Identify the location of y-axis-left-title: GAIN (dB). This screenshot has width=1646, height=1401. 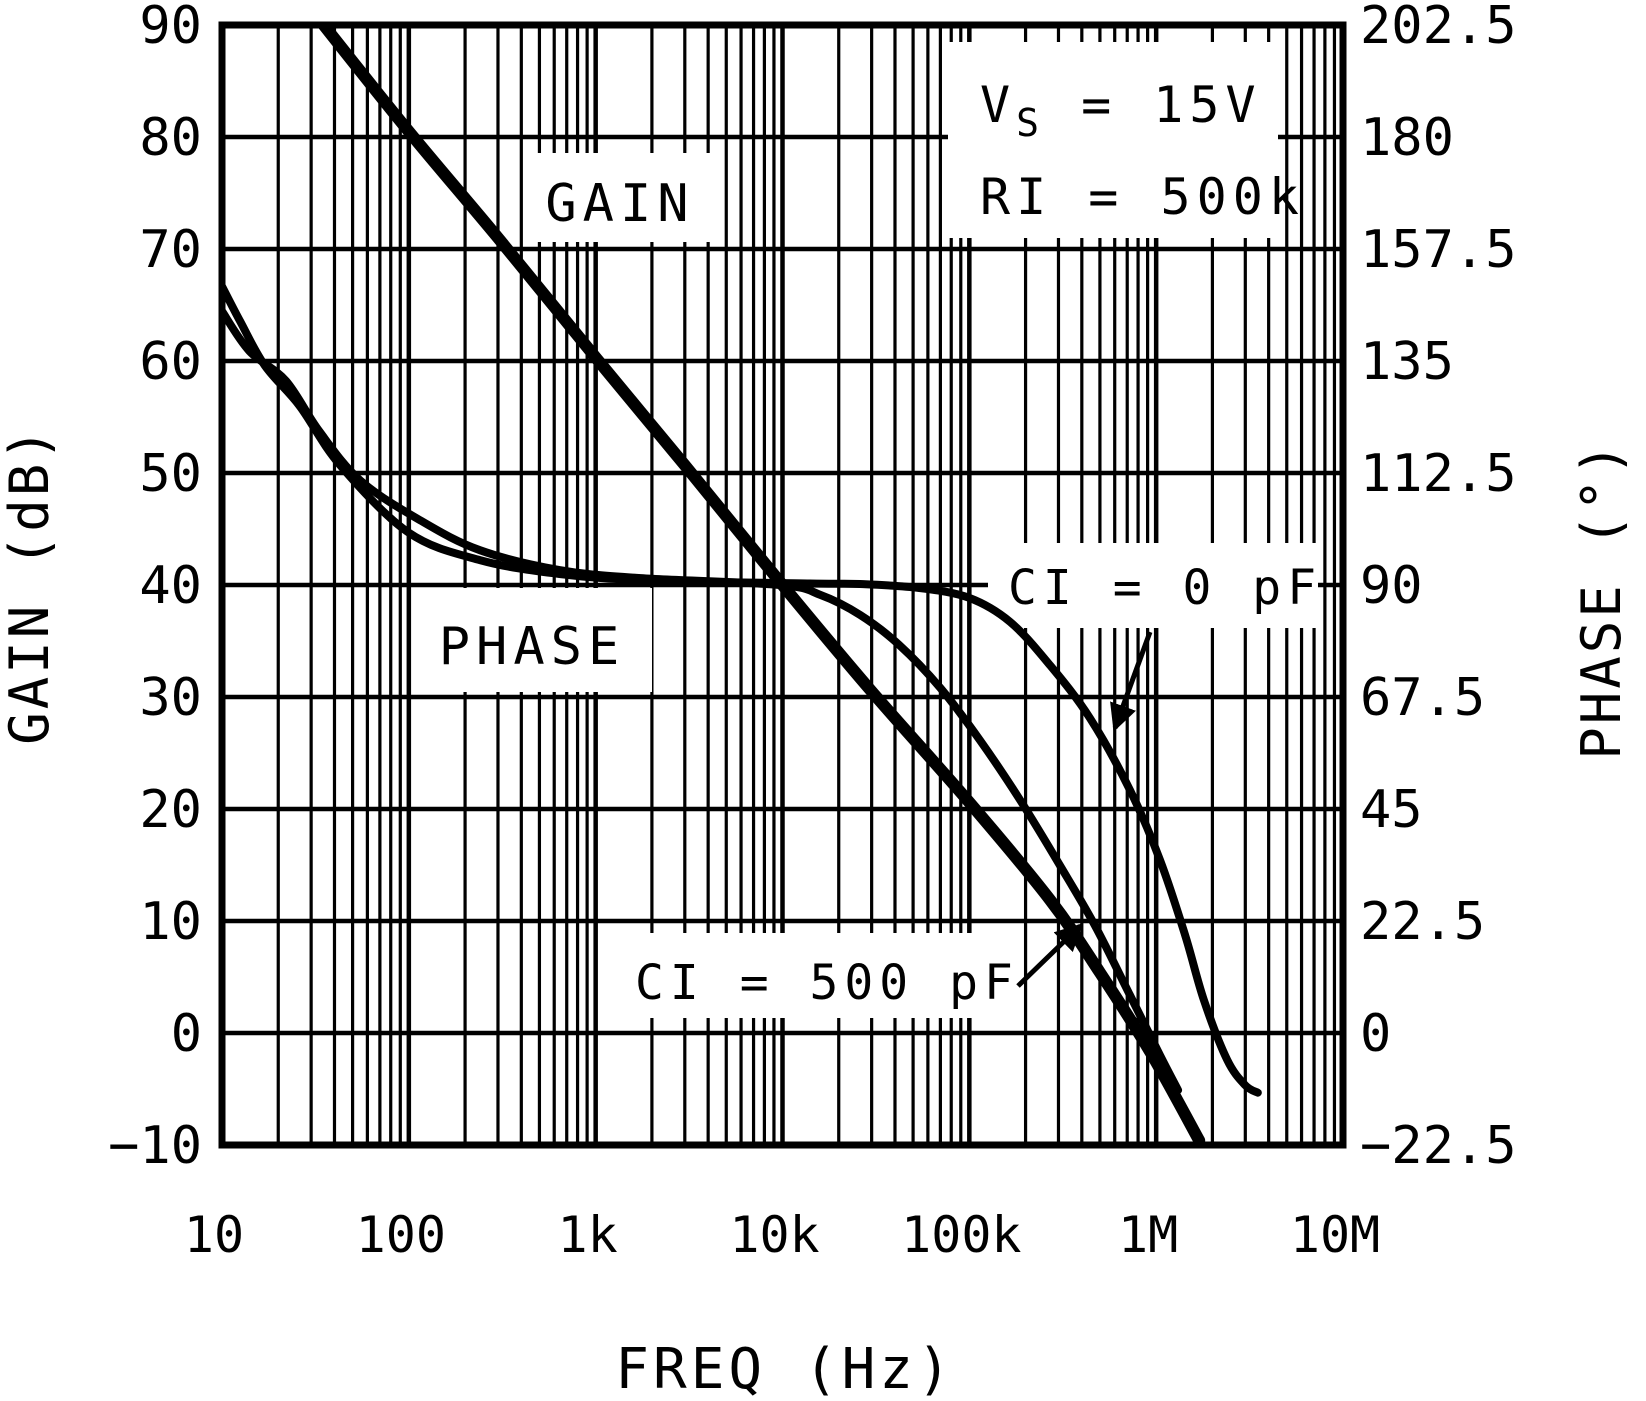
(30, 585).